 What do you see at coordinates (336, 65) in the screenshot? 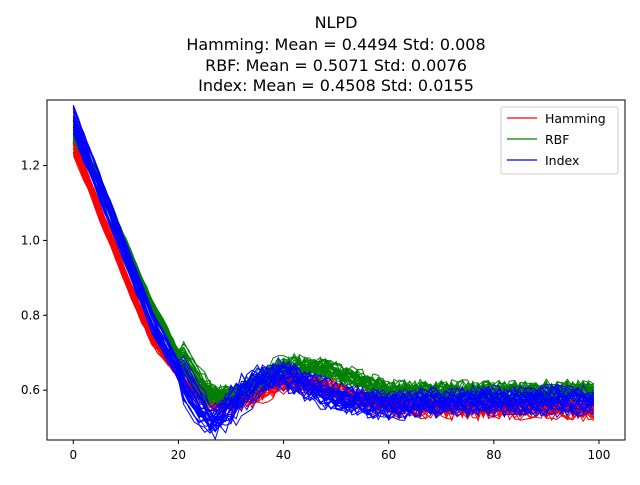
I see `chart-subtitle-line-2: RBF: Mean = 0.5071 Std: 0.0076` at bounding box center [336, 65].